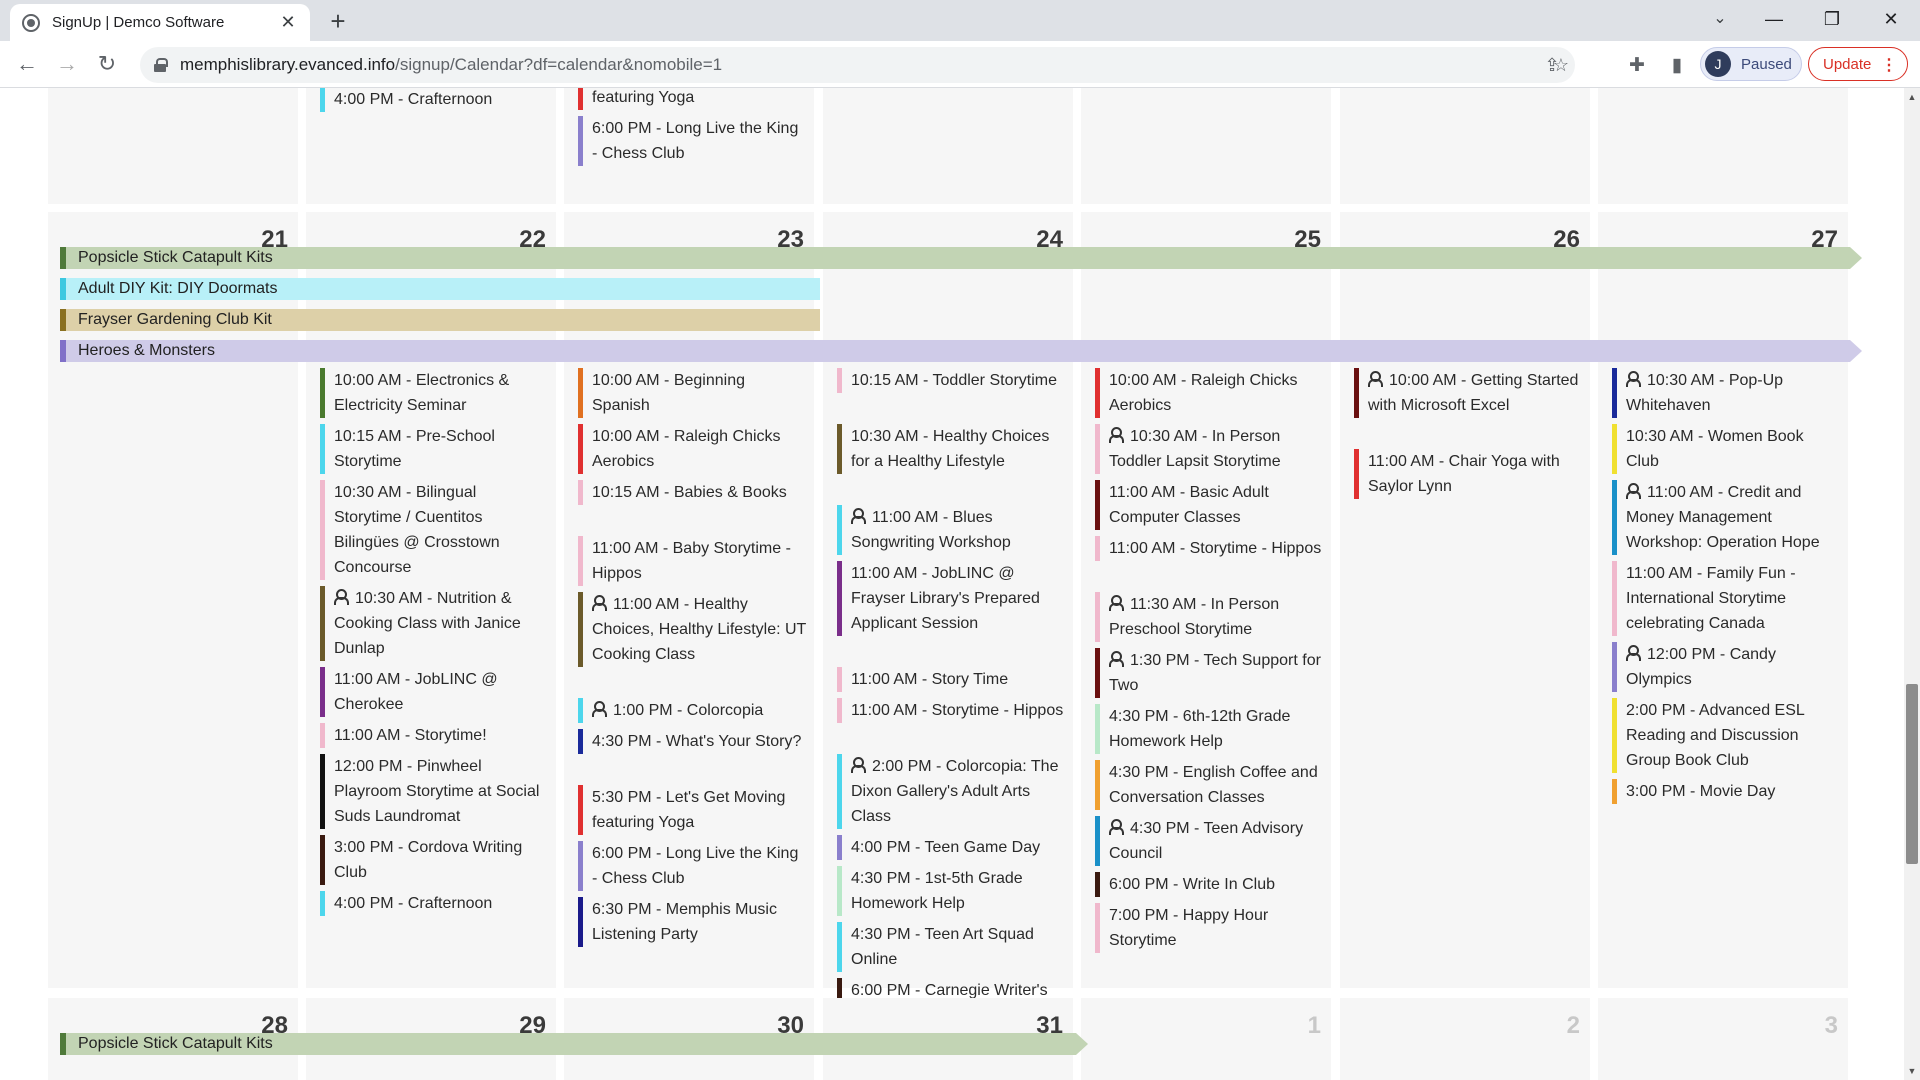  What do you see at coordinates (1726, 667) in the screenshot?
I see `calendar-event: 12:00 PM - Candy Olympics` at bounding box center [1726, 667].